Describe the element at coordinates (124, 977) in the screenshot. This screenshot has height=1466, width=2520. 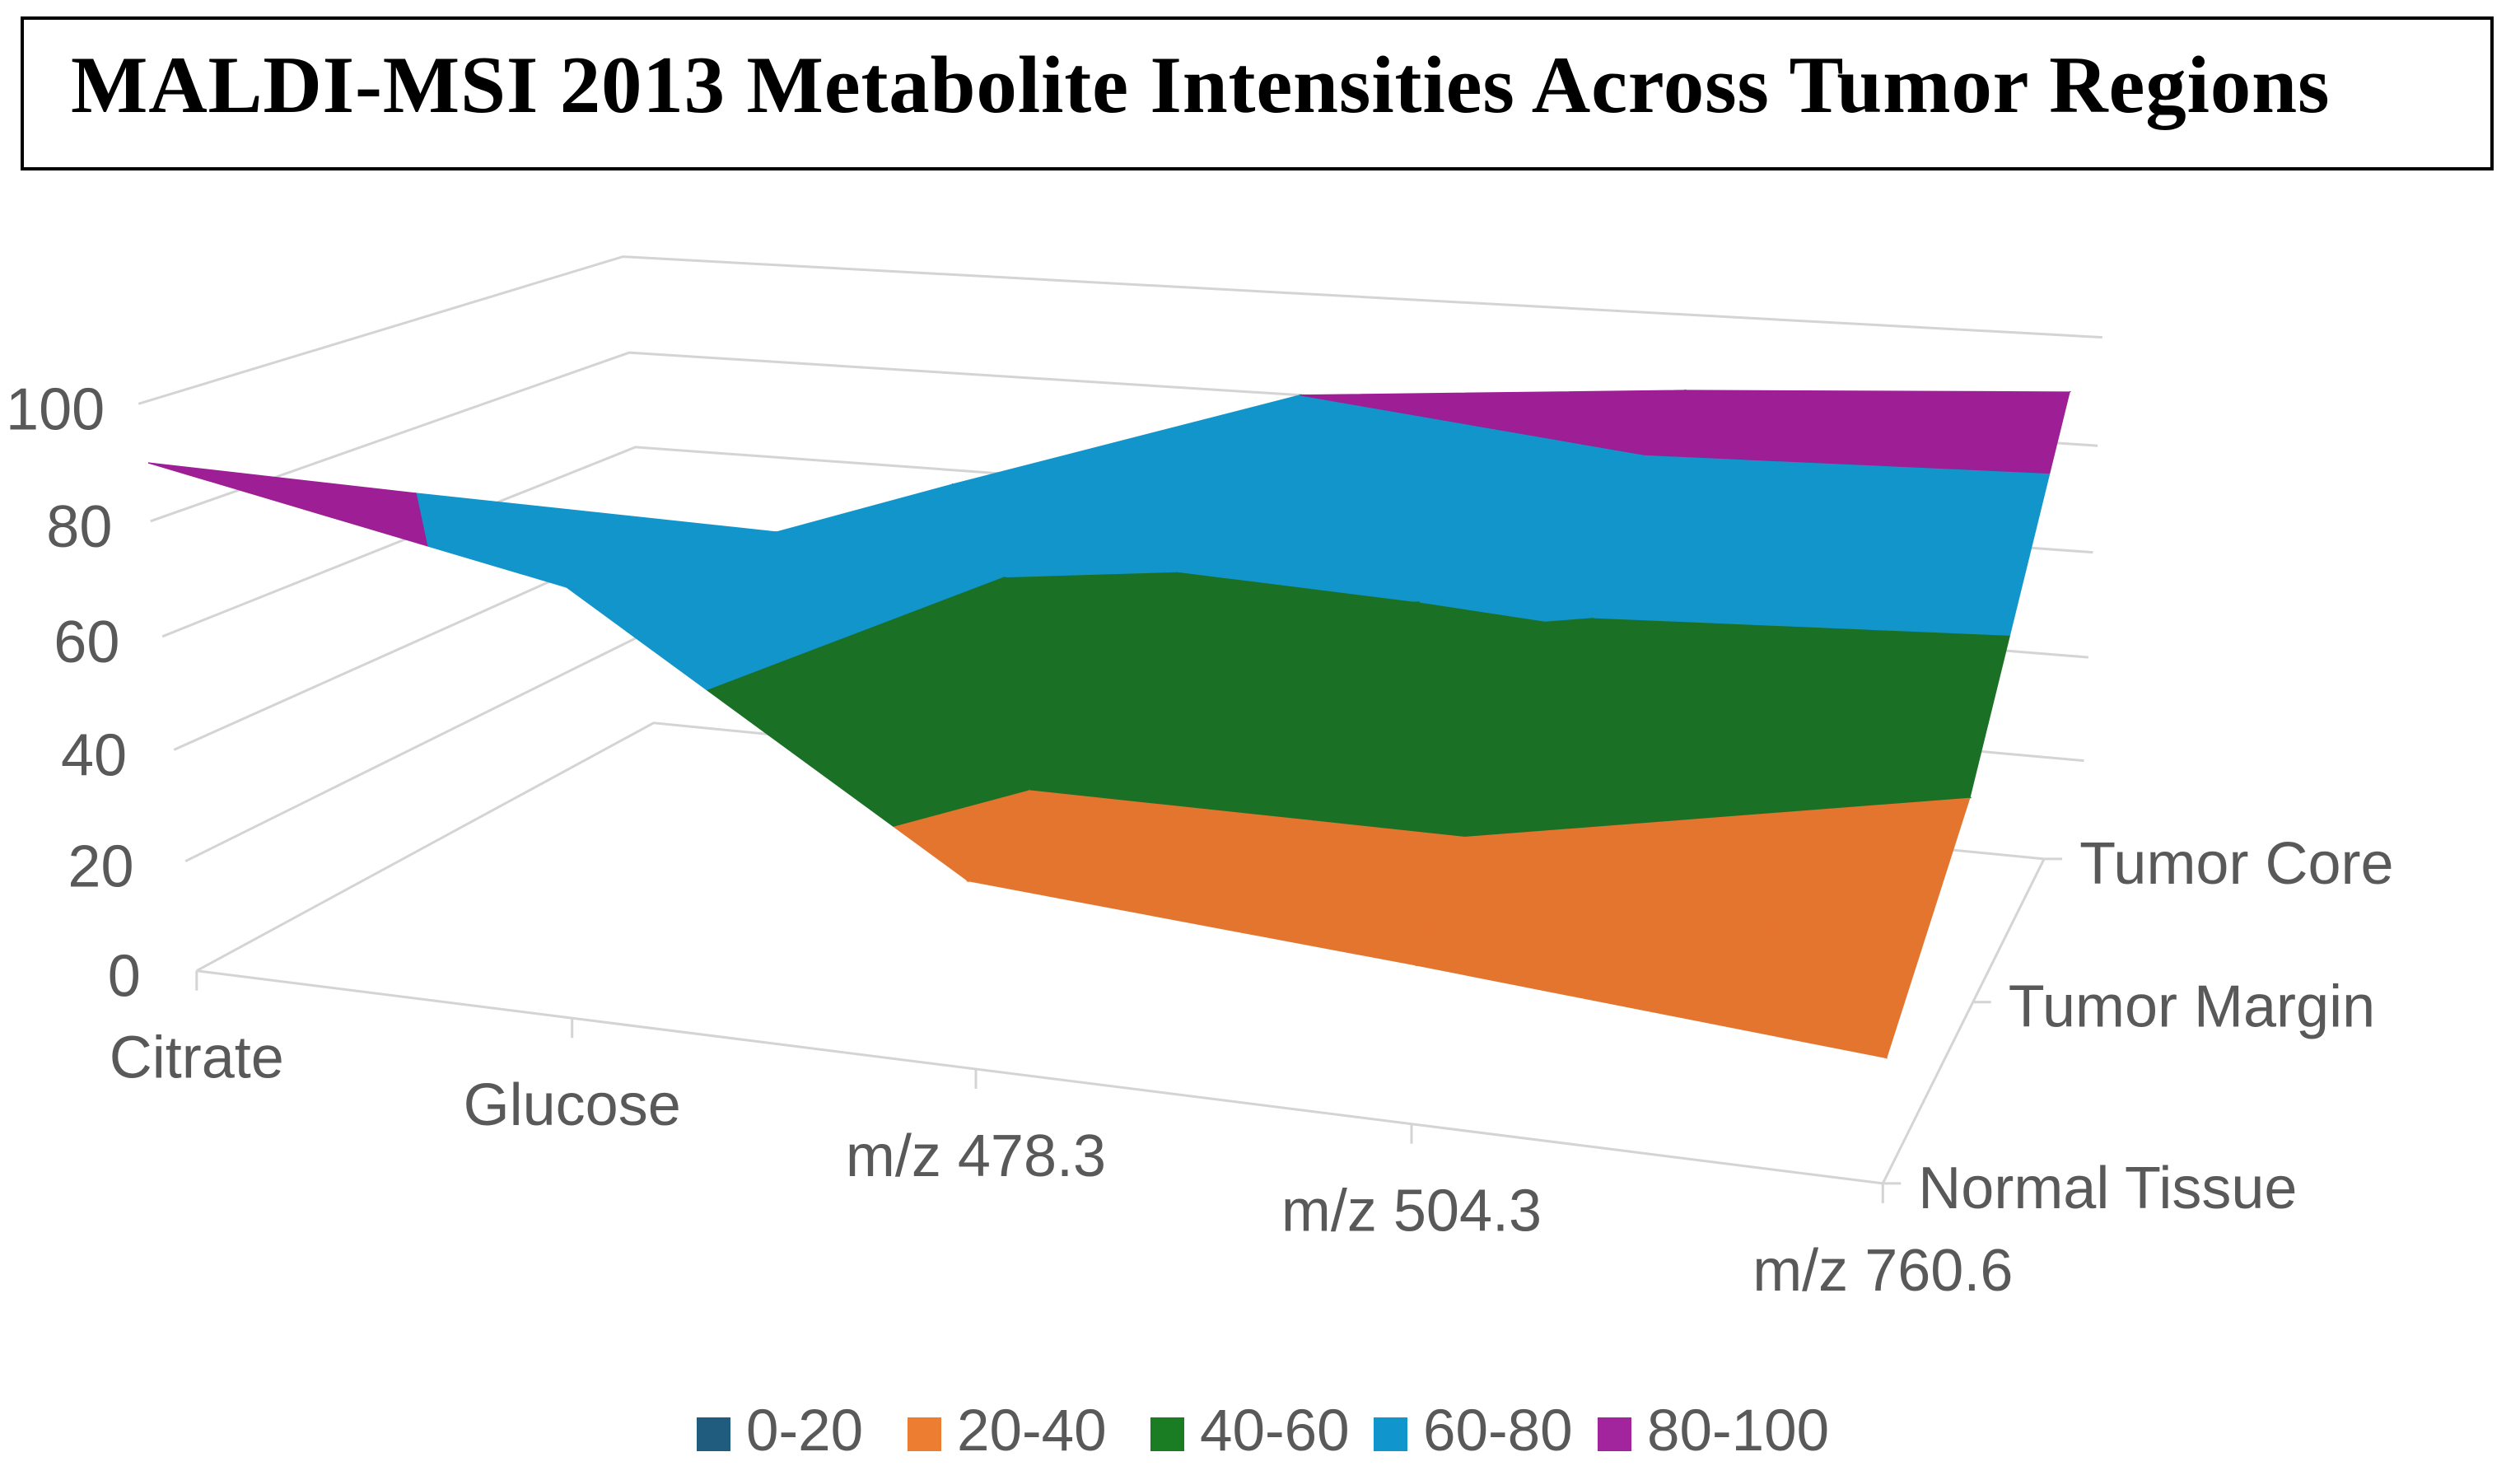
I see `svg-text: 0` at that location.